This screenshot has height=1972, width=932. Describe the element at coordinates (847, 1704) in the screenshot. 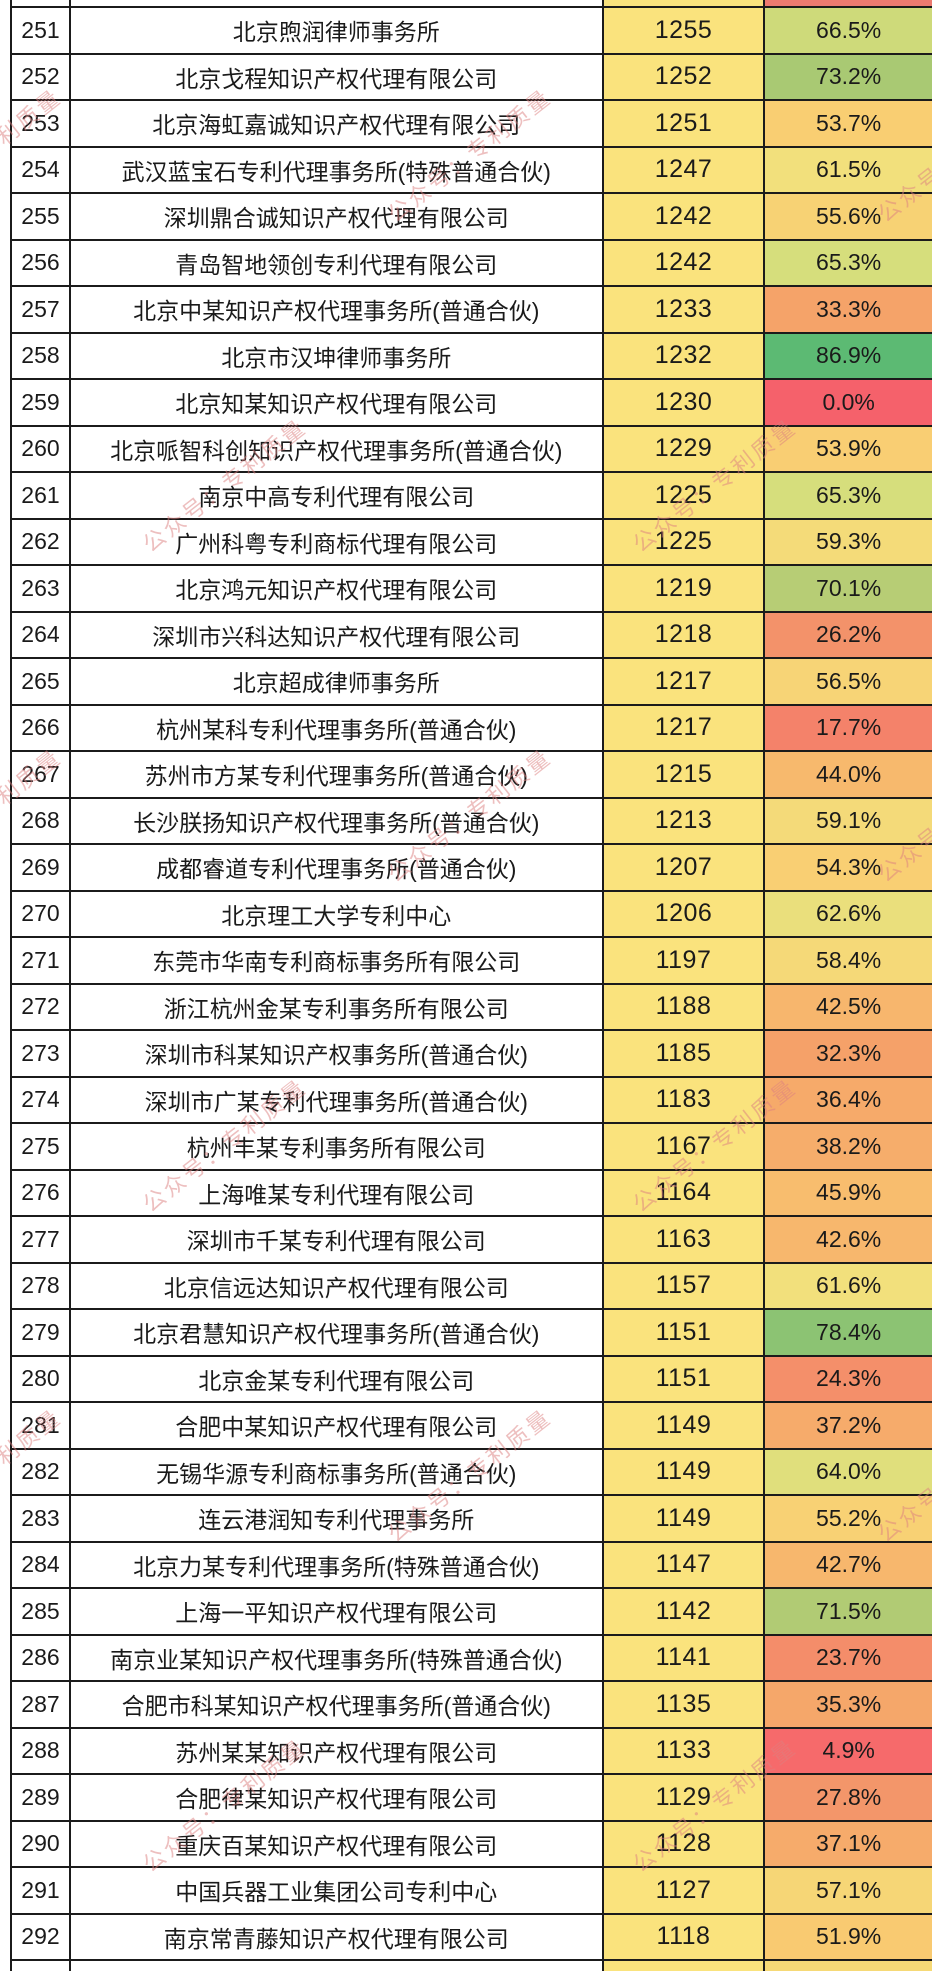

I see `percent-cell: 35.3%` at that location.